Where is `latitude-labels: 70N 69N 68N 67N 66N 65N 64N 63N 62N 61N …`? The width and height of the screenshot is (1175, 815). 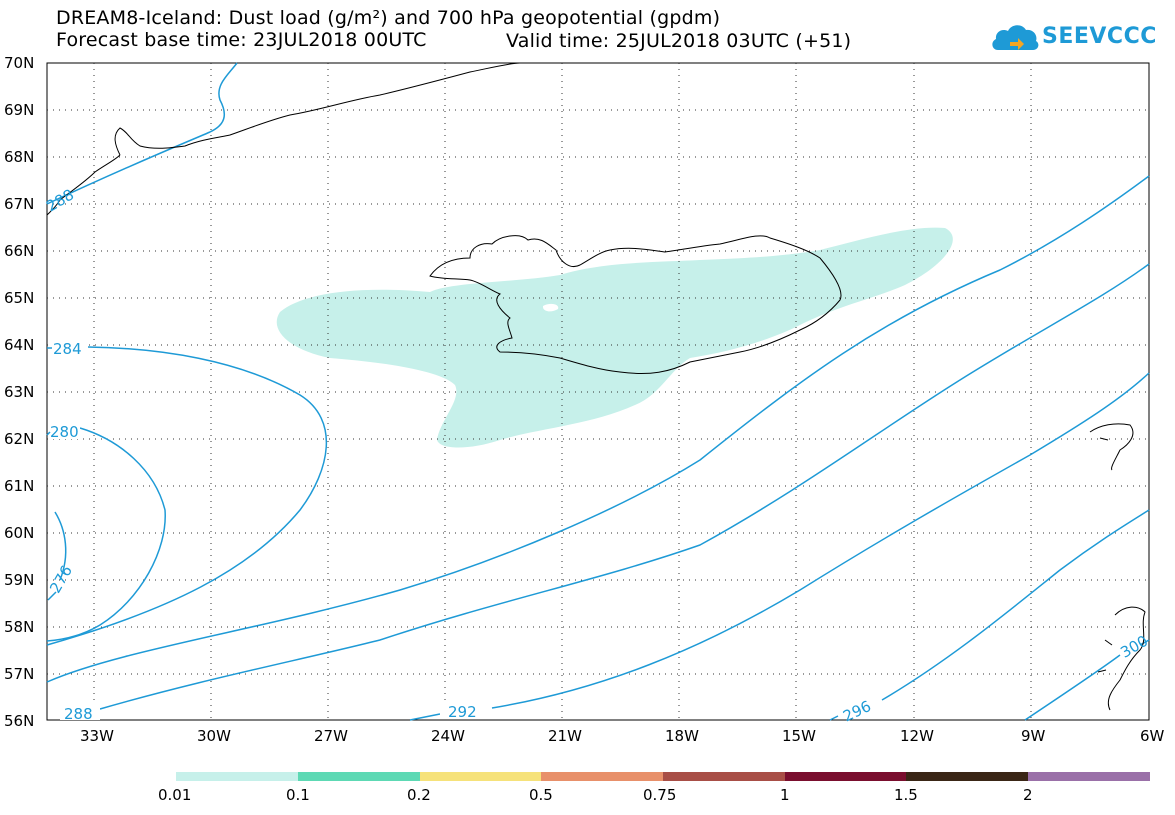
latitude-labels: 70N 69N 68N 67N 66N 65N 64N 63N 62N 61N … is located at coordinates (19, 392).